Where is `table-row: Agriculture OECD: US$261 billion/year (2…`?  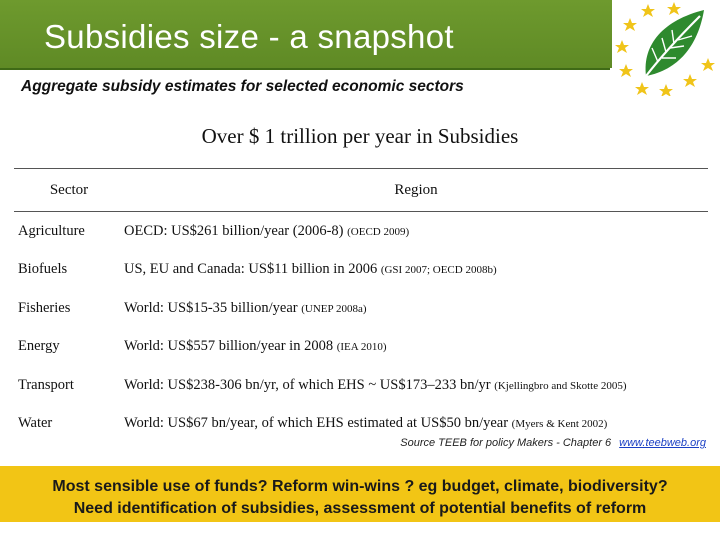 table-row: Agriculture OECD: US$261 billion/year (2… is located at coordinates (361, 231).